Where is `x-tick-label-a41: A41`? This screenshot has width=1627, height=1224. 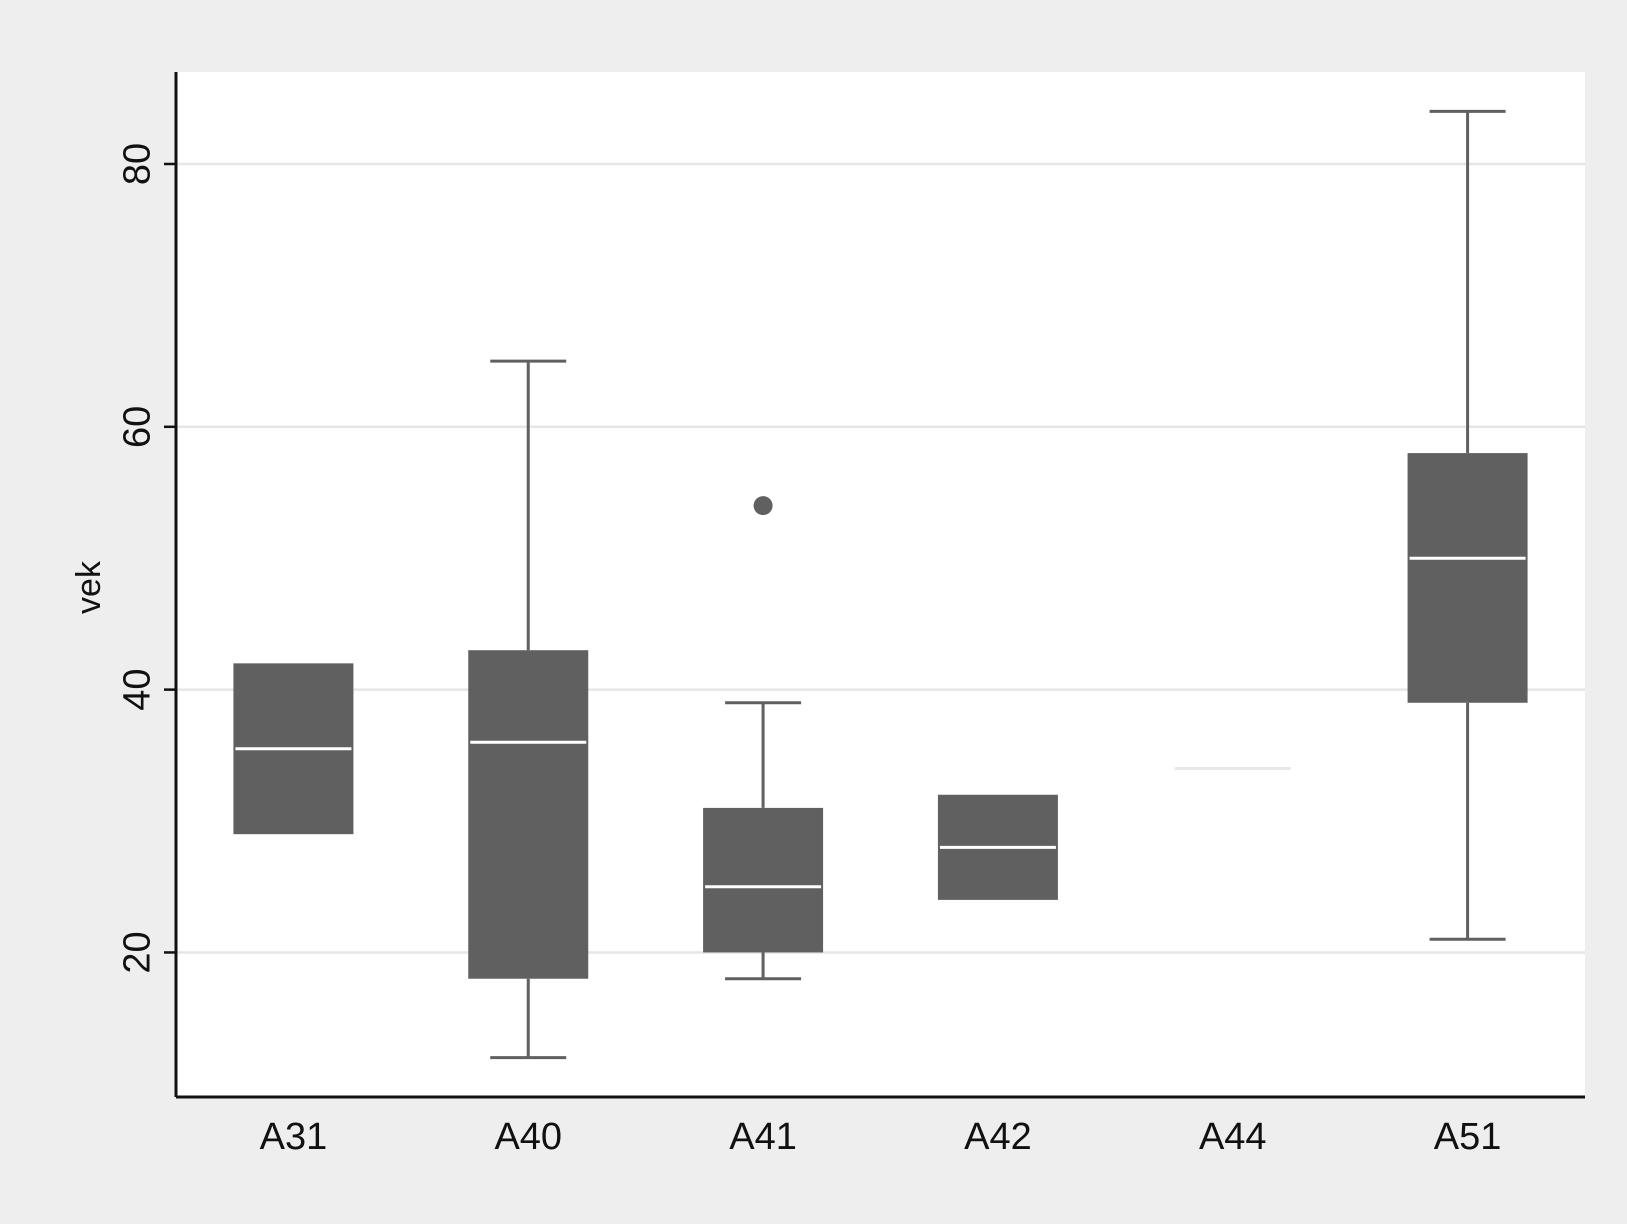 x-tick-label-a41: A41 is located at coordinates (763, 1137).